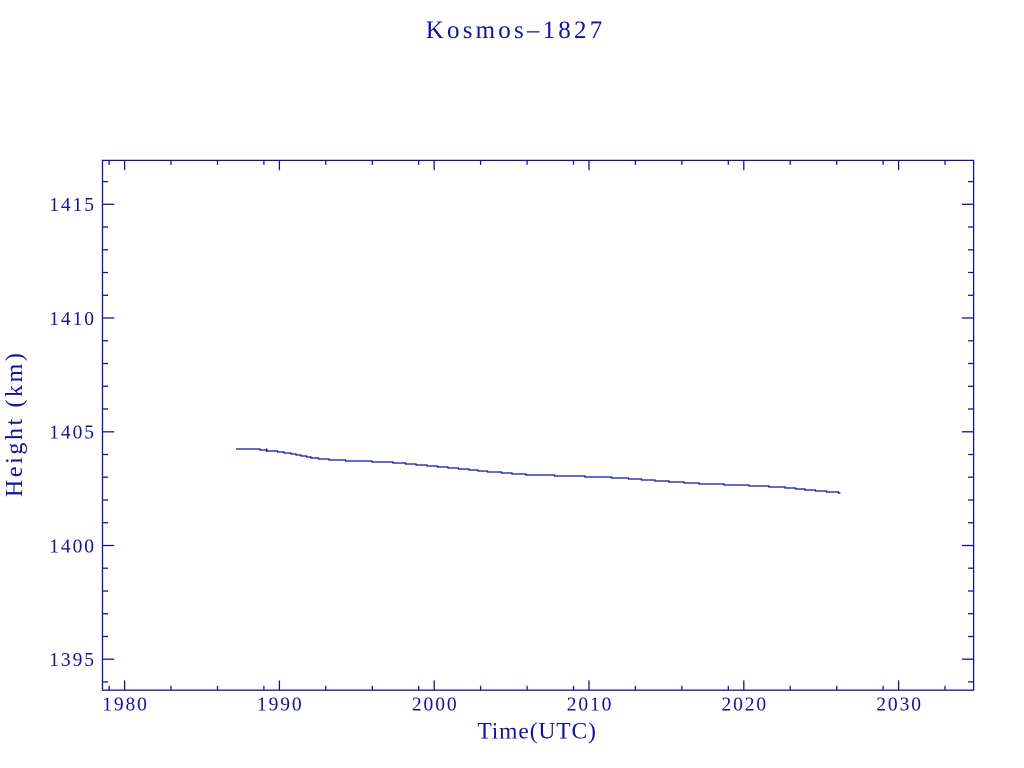 The width and height of the screenshot is (1024, 768). What do you see at coordinates (72, 660) in the screenshot?
I see `svg-text: 1395` at bounding box center [72, 660].